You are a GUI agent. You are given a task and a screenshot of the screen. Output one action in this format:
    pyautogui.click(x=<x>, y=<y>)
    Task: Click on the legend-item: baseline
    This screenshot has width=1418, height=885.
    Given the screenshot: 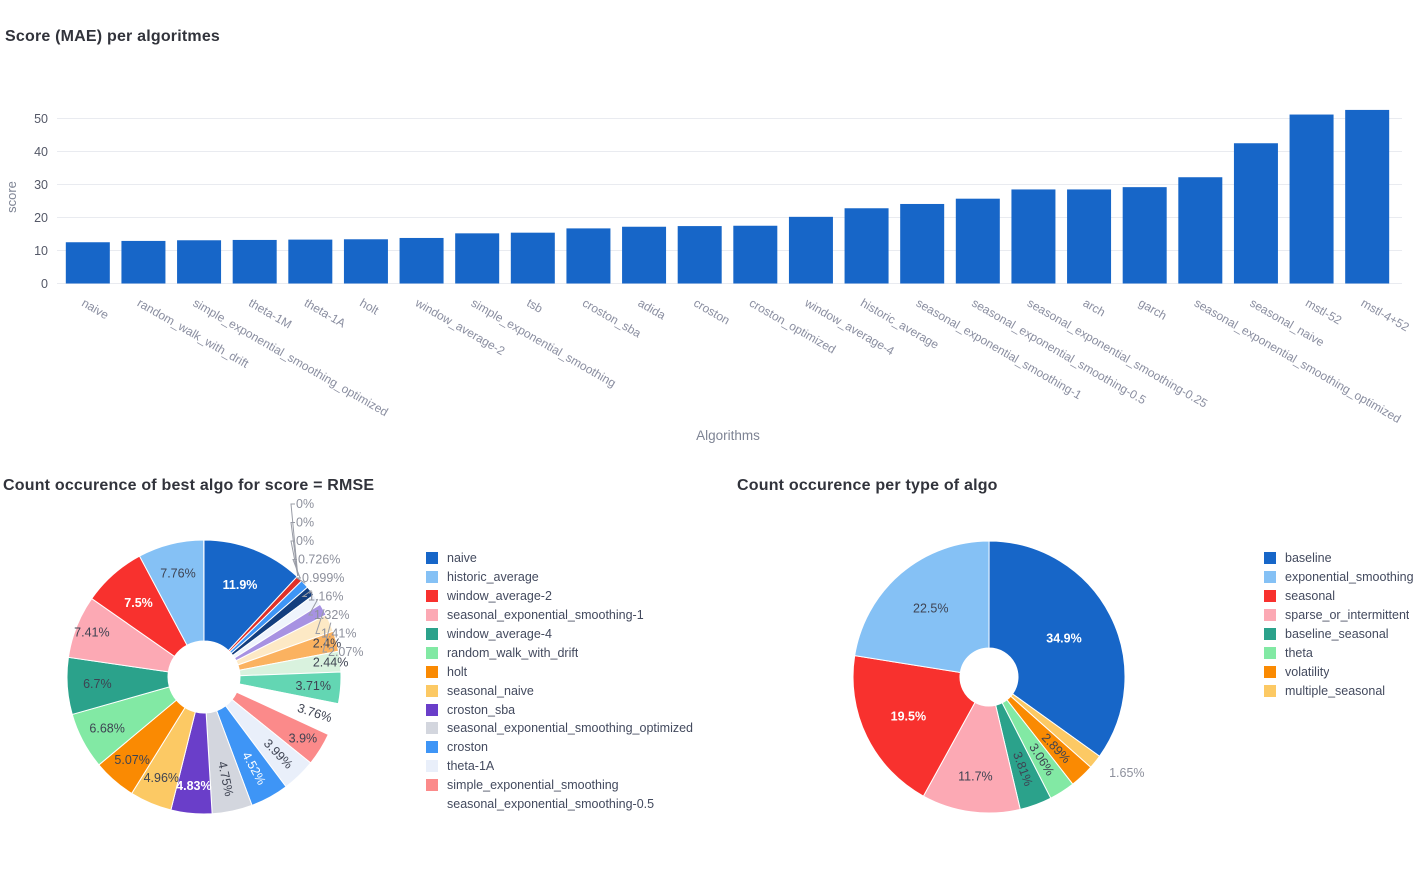 What is the action you would take?
    pyautogui.click(x=1341, y=558)
    